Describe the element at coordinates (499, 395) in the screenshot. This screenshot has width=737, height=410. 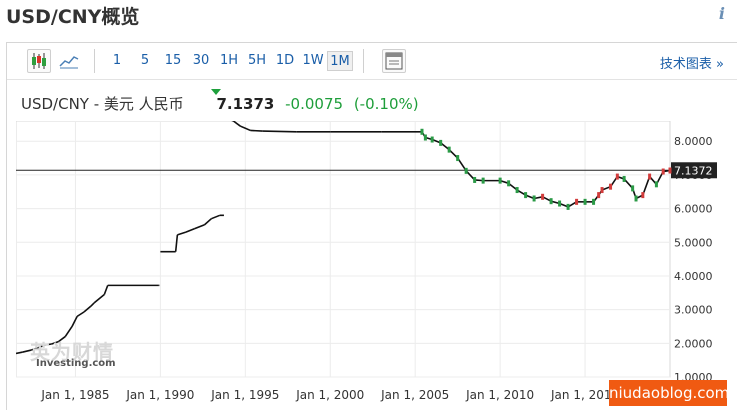
I see `x-tick-label: Jan 1, 2010` at that location.